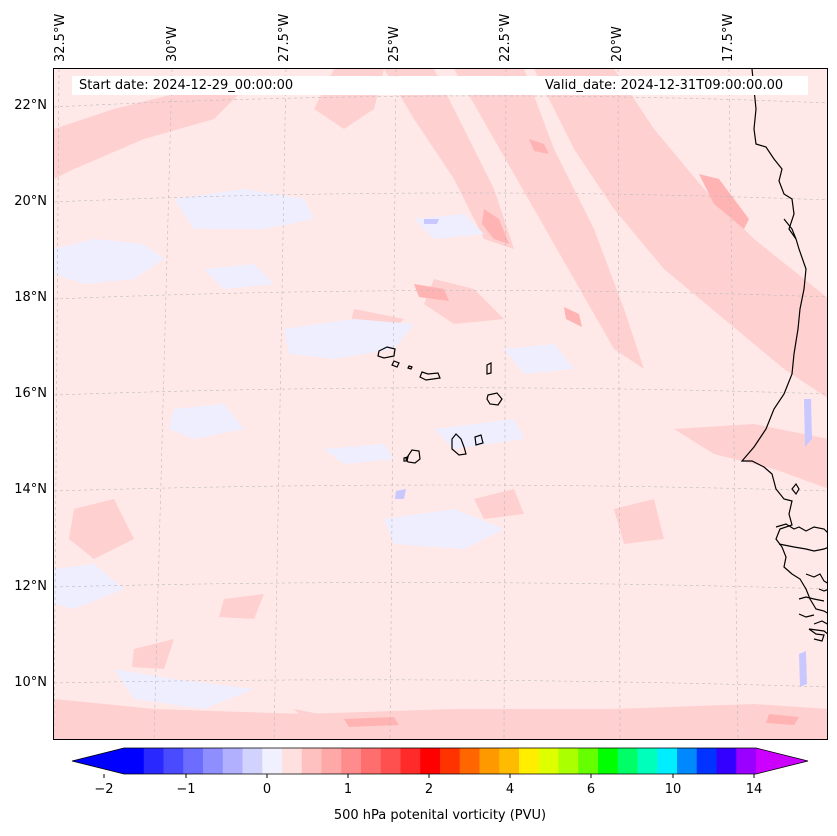  Describe the element at coordinates (510, 789) in the screenshot. I see `colorbar-tick-label: 4` at that location.